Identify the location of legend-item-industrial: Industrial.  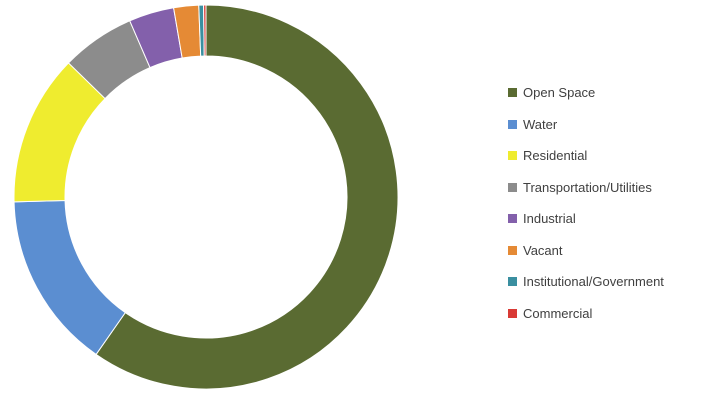
(586, 219).